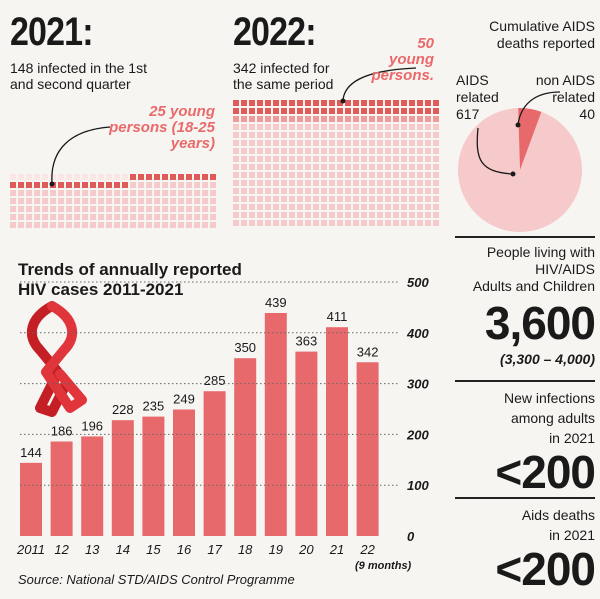 This screenshot has height=599, width=600. I want to click on new-infections-line1: New infections, so click(549, 398).